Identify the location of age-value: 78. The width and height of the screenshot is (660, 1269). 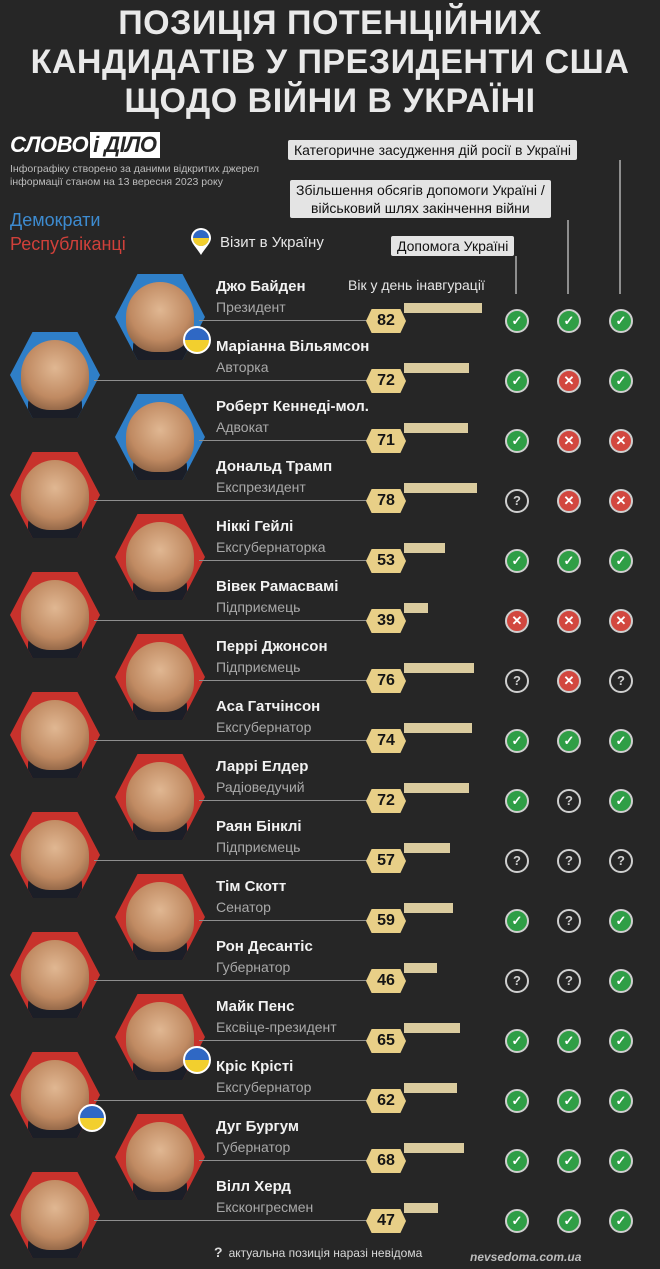
(386, 501).